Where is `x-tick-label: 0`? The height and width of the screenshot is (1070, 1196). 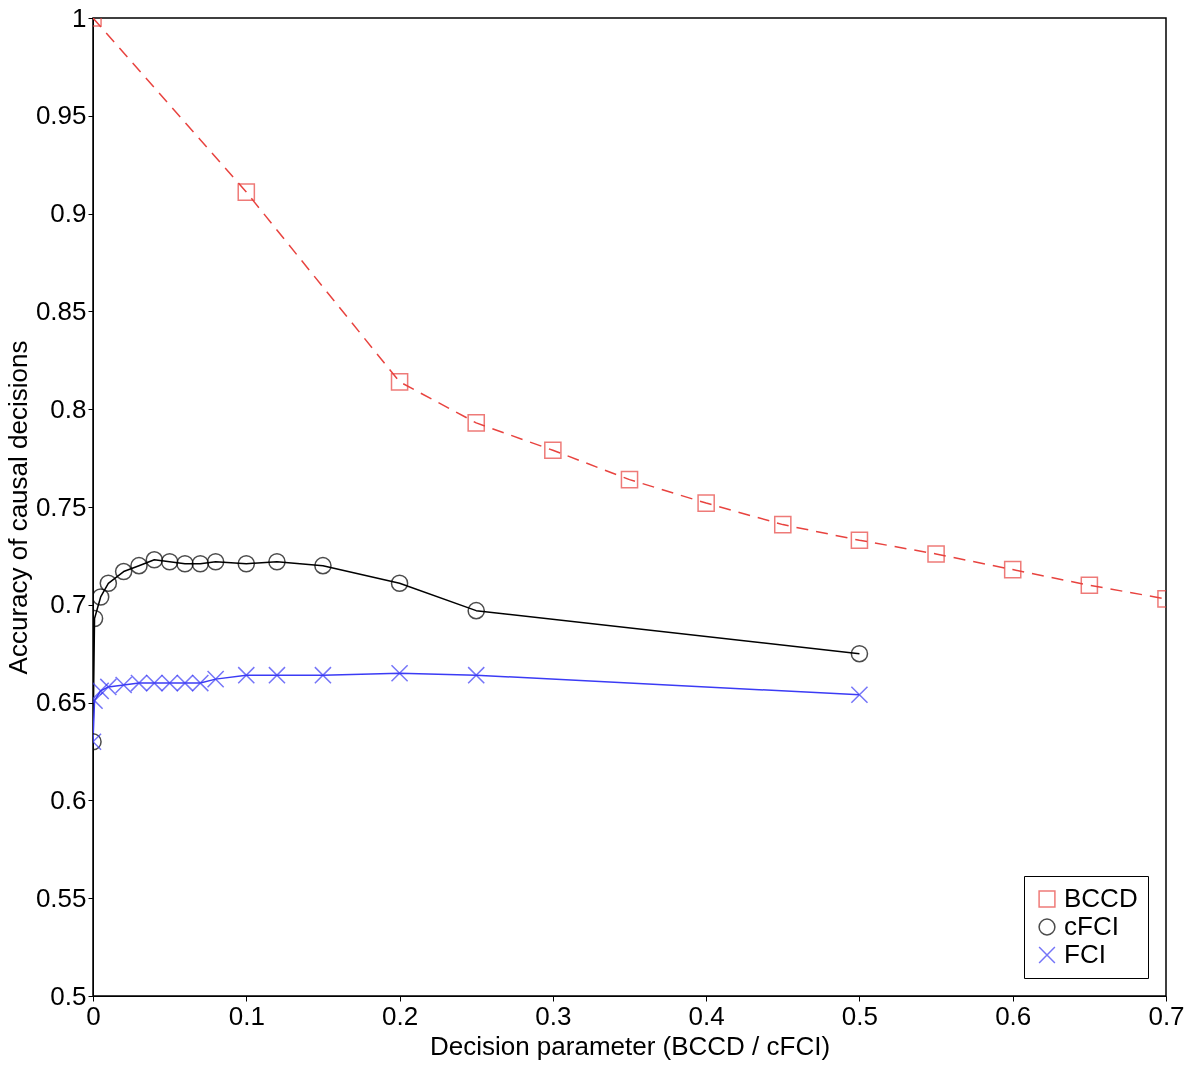 x-tick-label: 0 is located at coordinates (93, 1015).